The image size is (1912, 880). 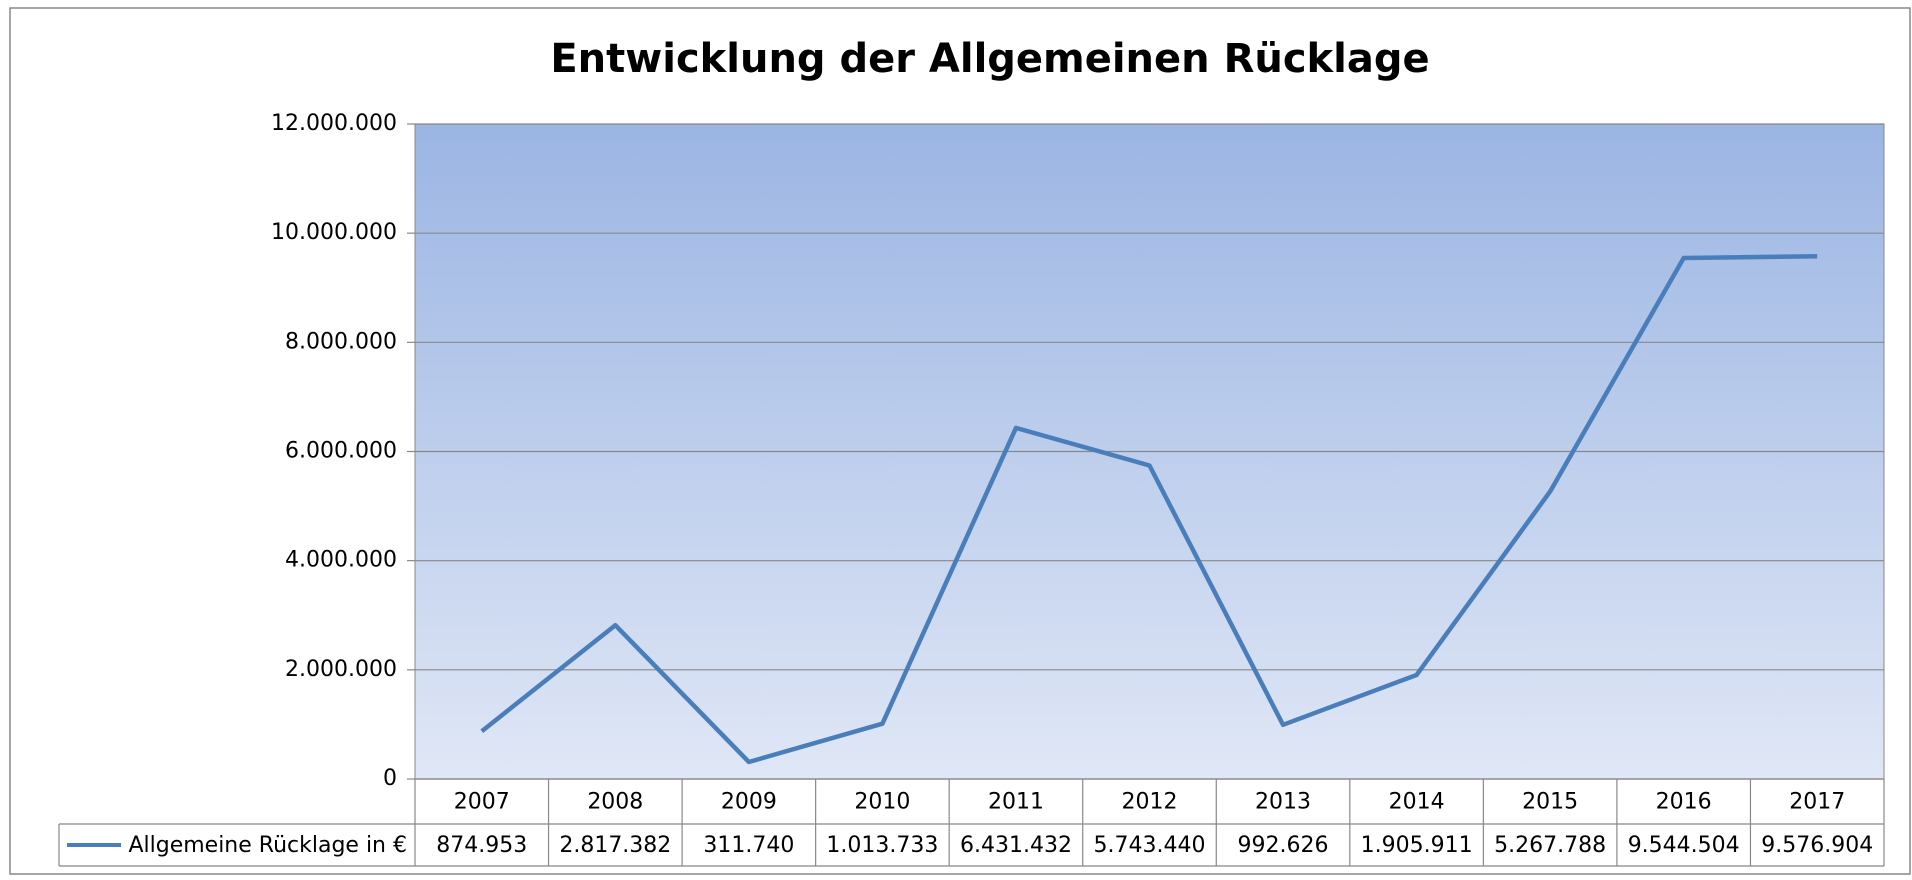 What do you see at coordinates (341, 560) in the screenshot?
I see `y-tick-label: 4.000.000` at bounding box center [341, 560].